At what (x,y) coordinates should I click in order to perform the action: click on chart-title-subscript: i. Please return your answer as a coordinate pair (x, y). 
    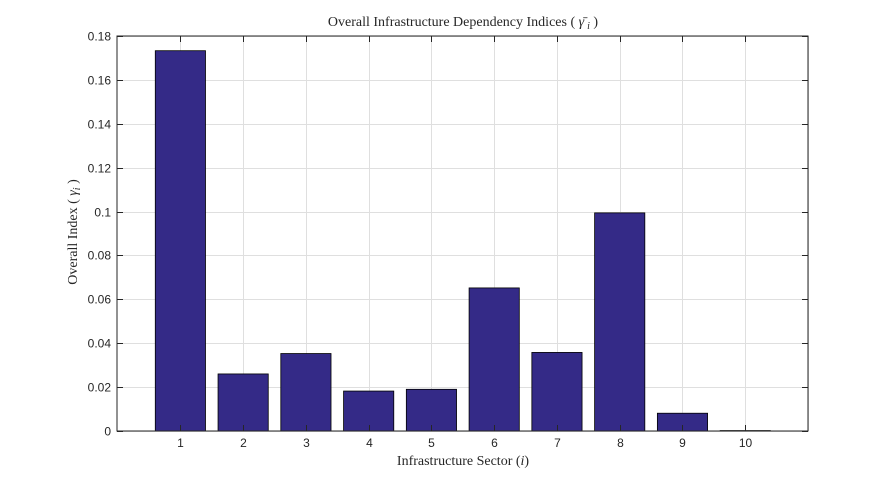
    Looking at the image, I should click on (588, 26).